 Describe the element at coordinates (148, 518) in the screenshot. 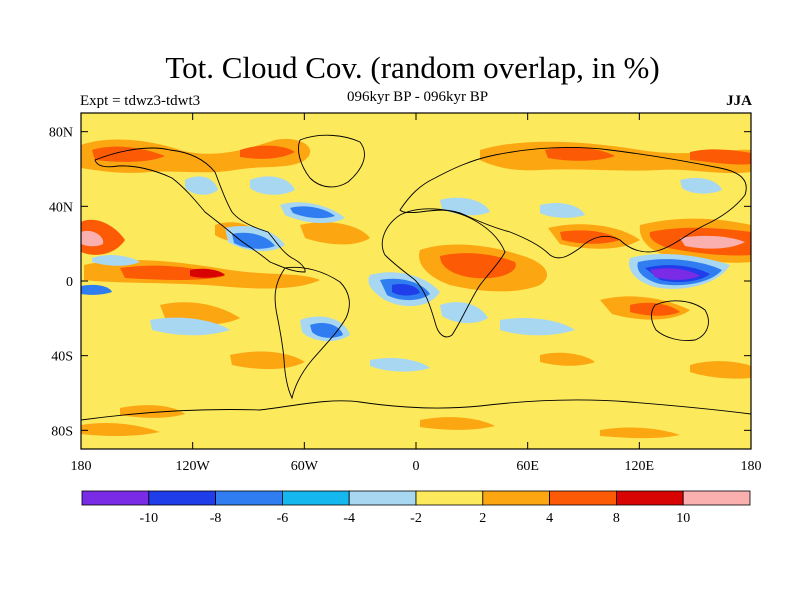

I see `colorbar-label: -10` at that location.